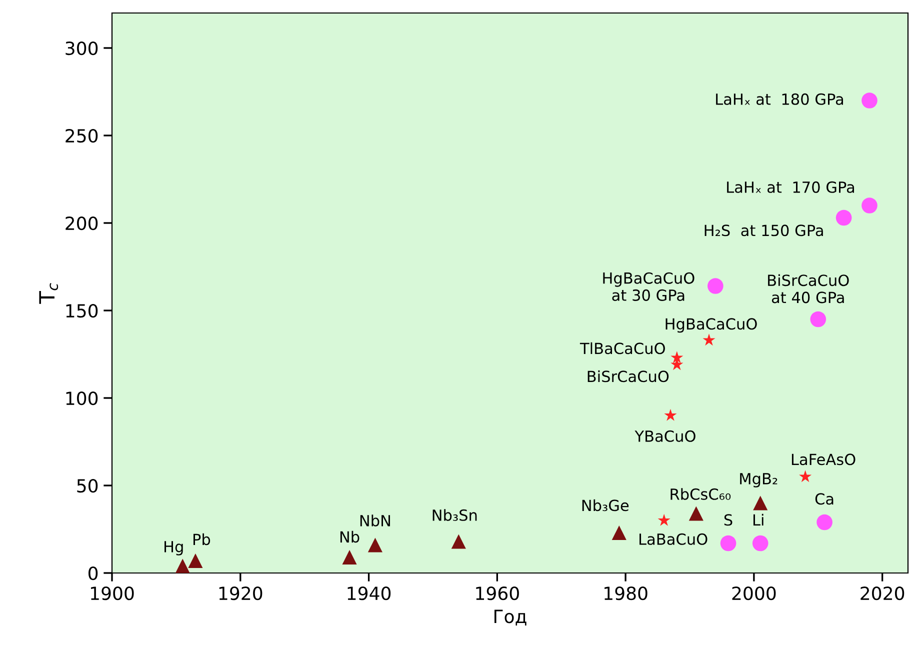 The height and width of the screenshot is (648, 910). What do you see at coordinates (665, 436) in the screenshot?
I see `annotation: YBaCuO` at bounding box center [665, 436].